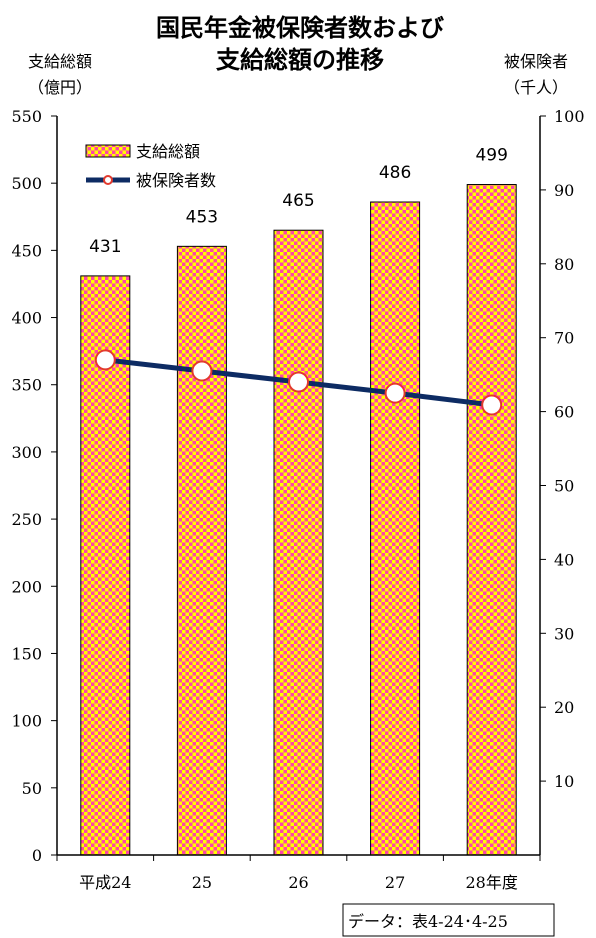 This screenshot has height=938, width=596. What do you see at coordinates (37, 855) in the screenshot?
I see `left-tick-label: 0` at bounding box center [37, 855].